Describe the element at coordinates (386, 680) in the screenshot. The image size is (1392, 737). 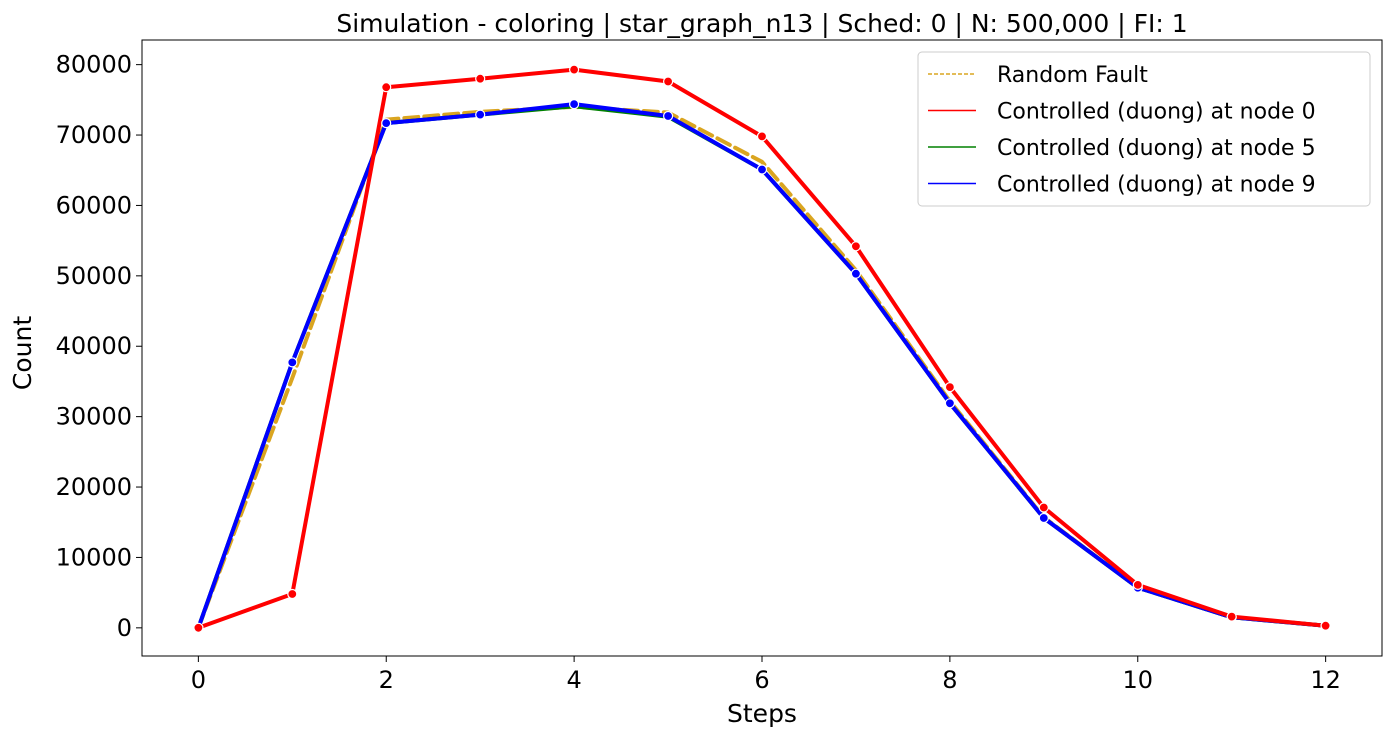
I see `x-tick-label: 2` at that location.